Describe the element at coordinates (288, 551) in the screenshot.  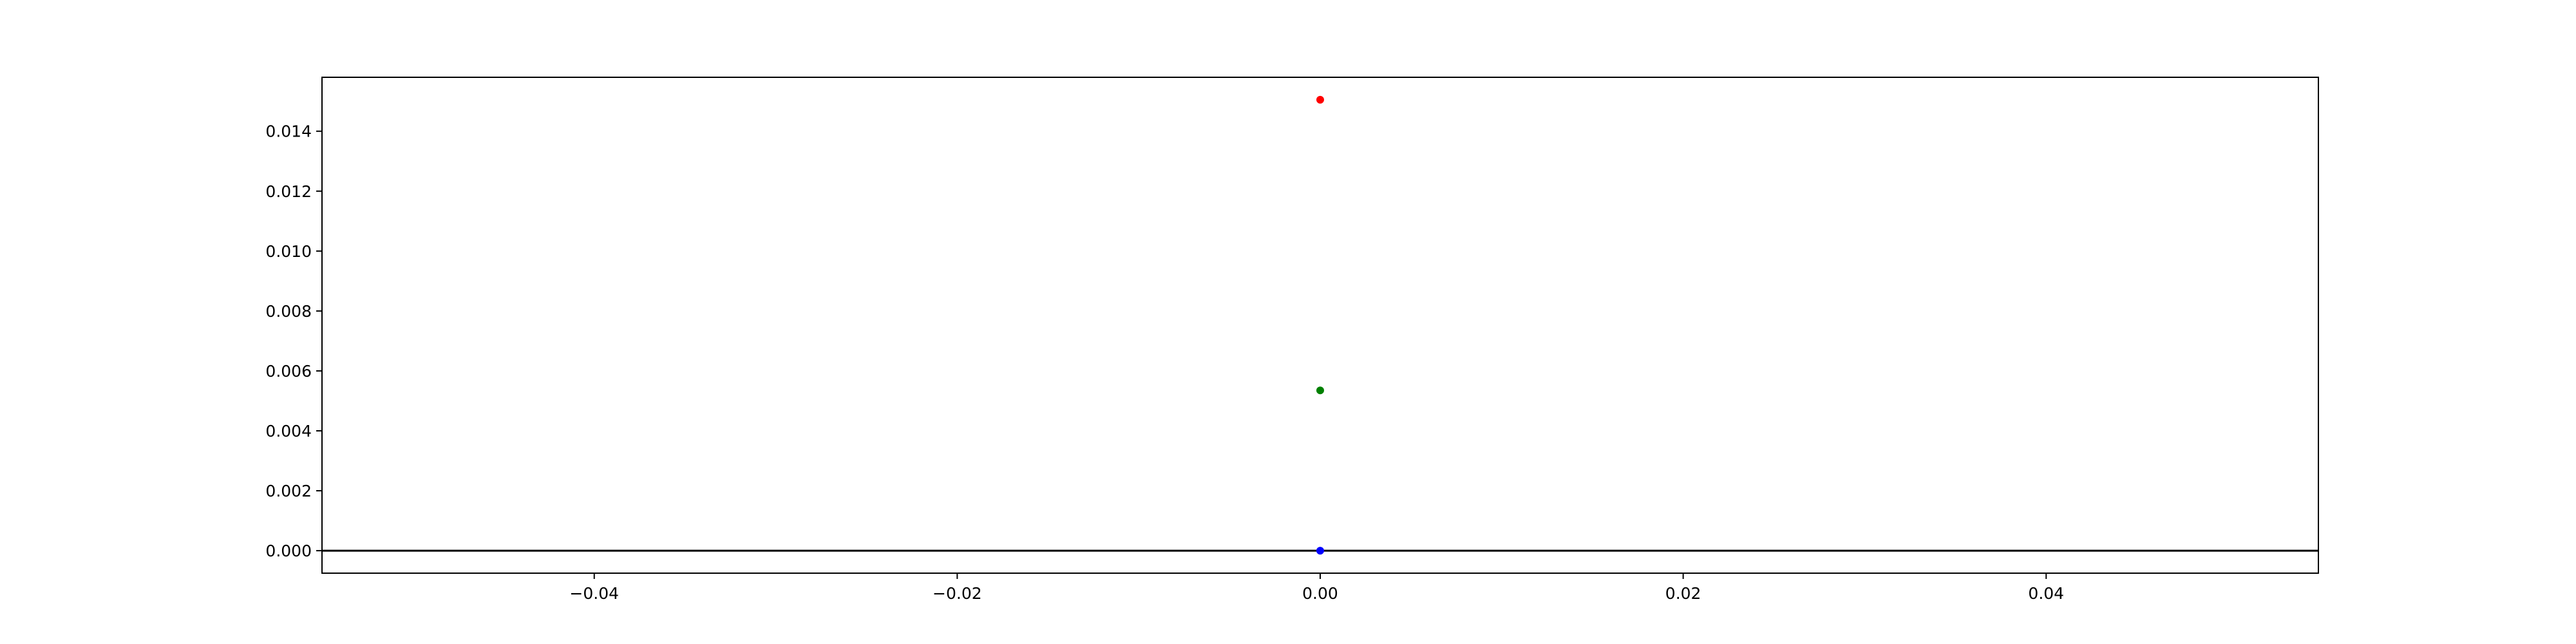
I see `y-tick-label: 0.000` at that location.